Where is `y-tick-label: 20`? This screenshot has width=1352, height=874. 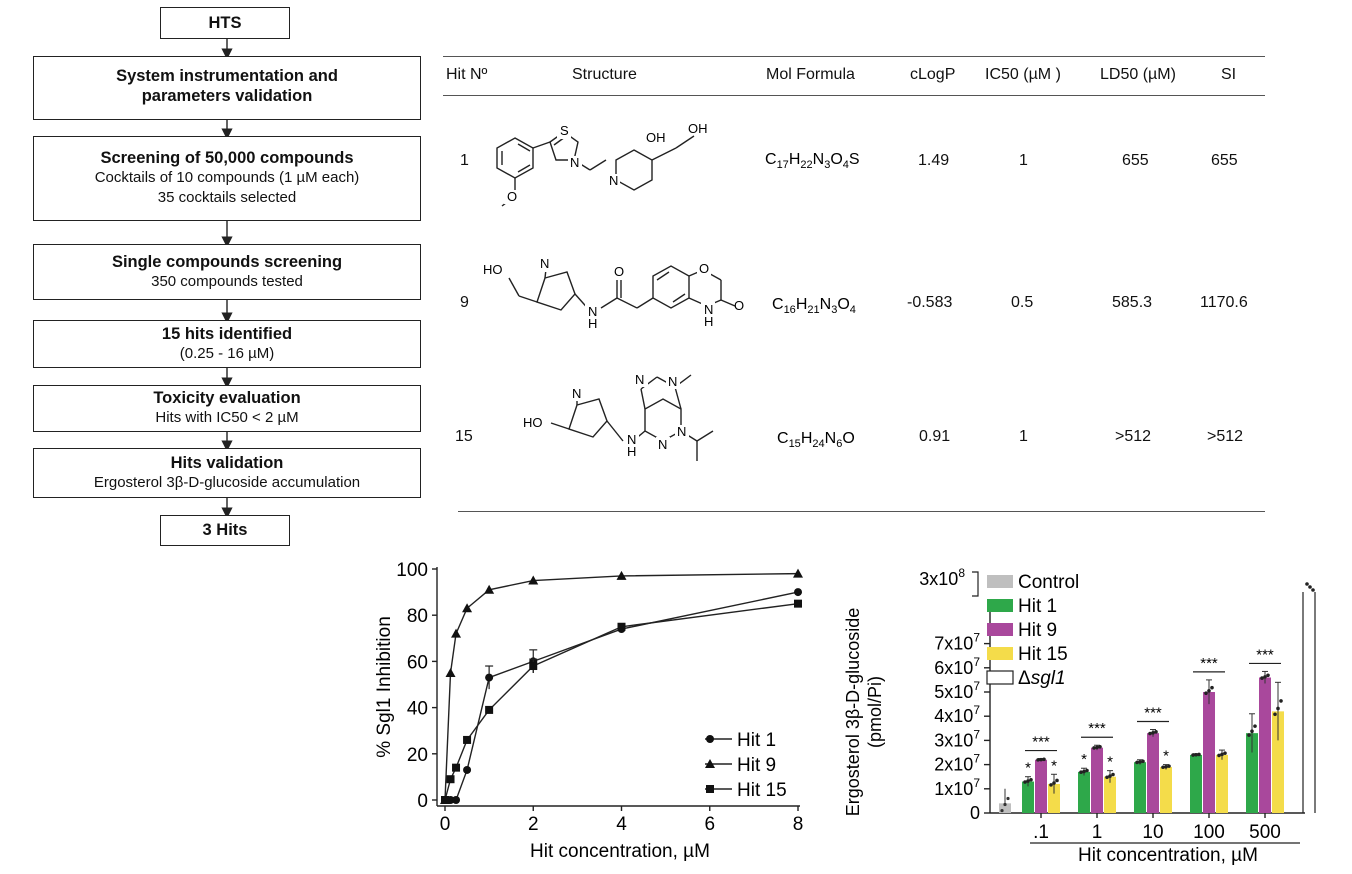 y-tick-label: 20 is located at coordinates (417, 755).